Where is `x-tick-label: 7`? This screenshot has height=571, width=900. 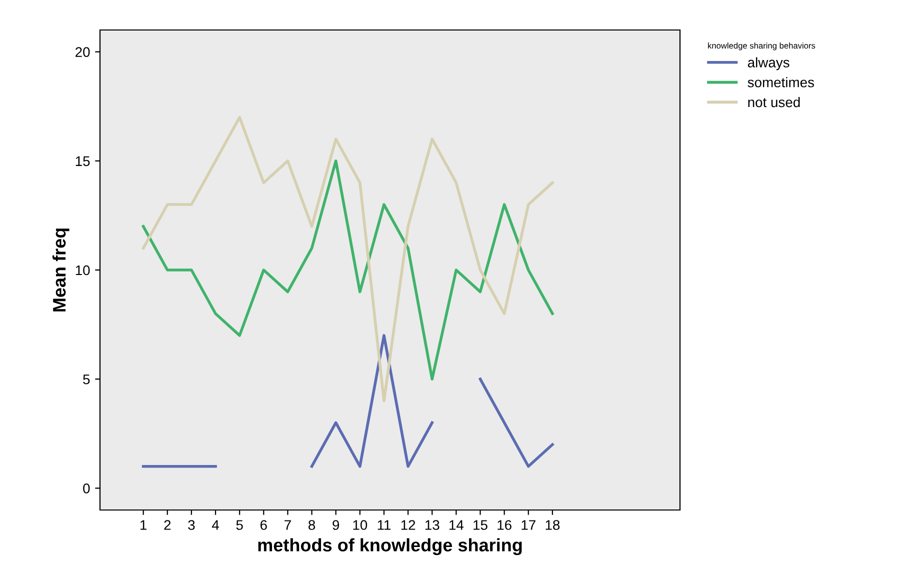 x-tick-label: 7 is located at coordinates (287, 525).